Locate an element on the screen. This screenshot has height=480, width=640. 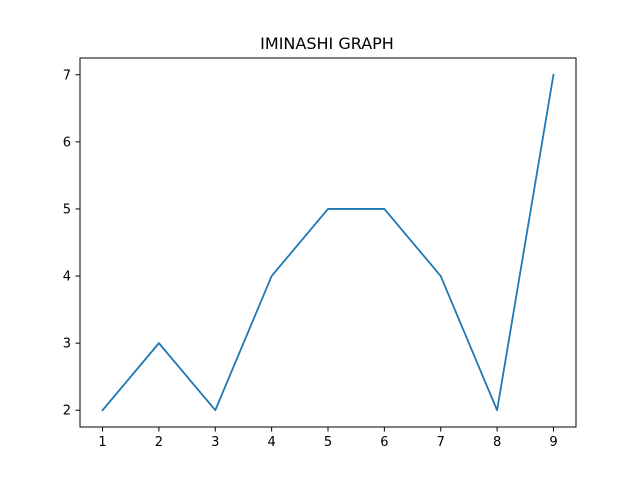
y-tick-label: 3 is located at coordinates (67, 344).